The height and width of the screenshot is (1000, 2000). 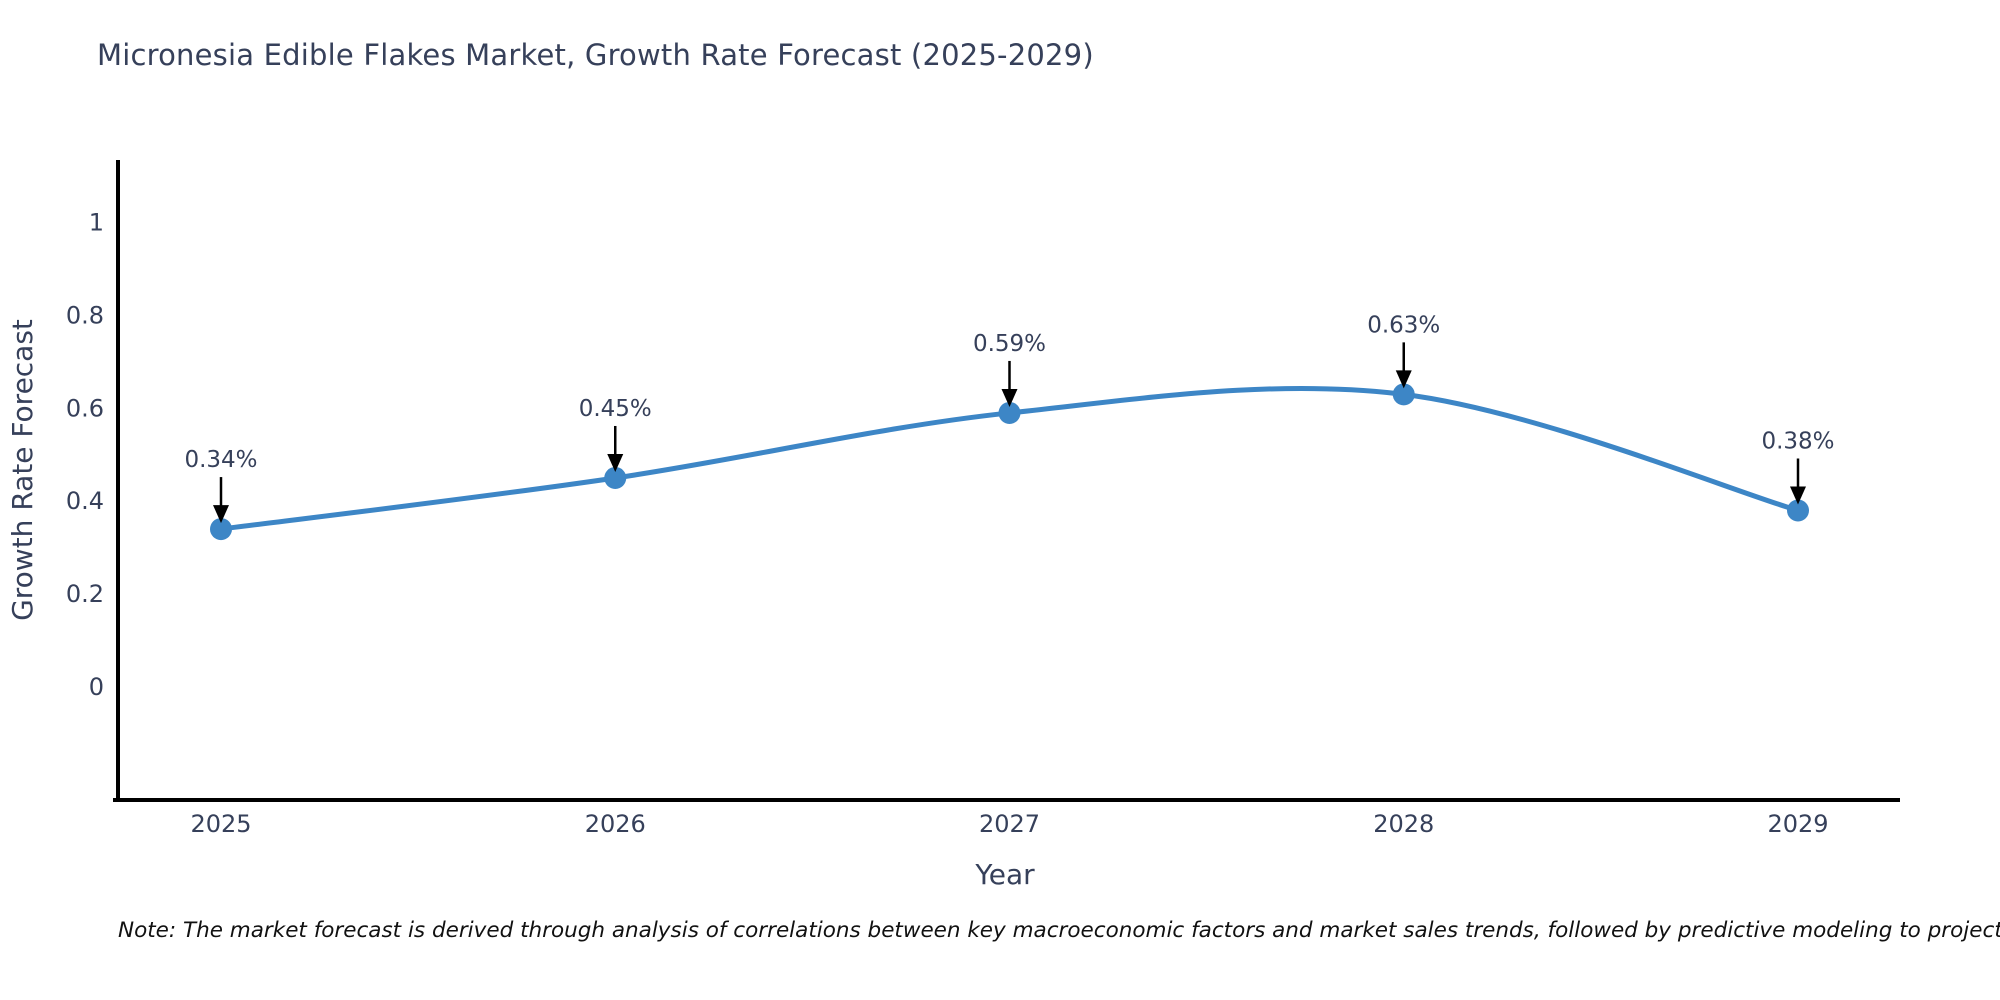 What do you see at coordinates (85, 501) in the screenshot?
I see `y-tick-label: 0.4` at bounding box center [85, 501].